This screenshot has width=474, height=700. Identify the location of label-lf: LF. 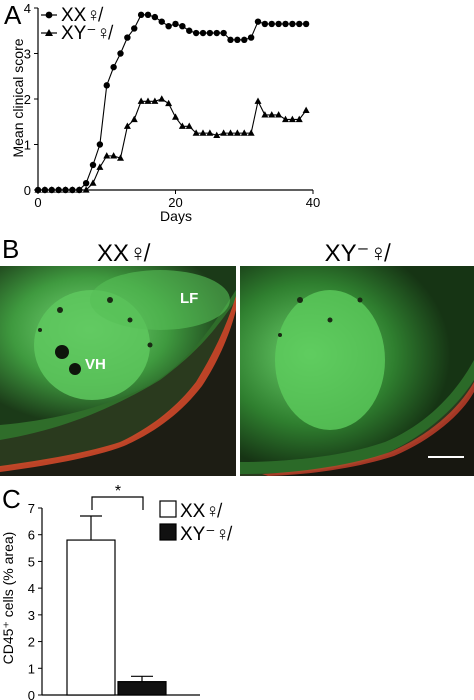
(189, 298).